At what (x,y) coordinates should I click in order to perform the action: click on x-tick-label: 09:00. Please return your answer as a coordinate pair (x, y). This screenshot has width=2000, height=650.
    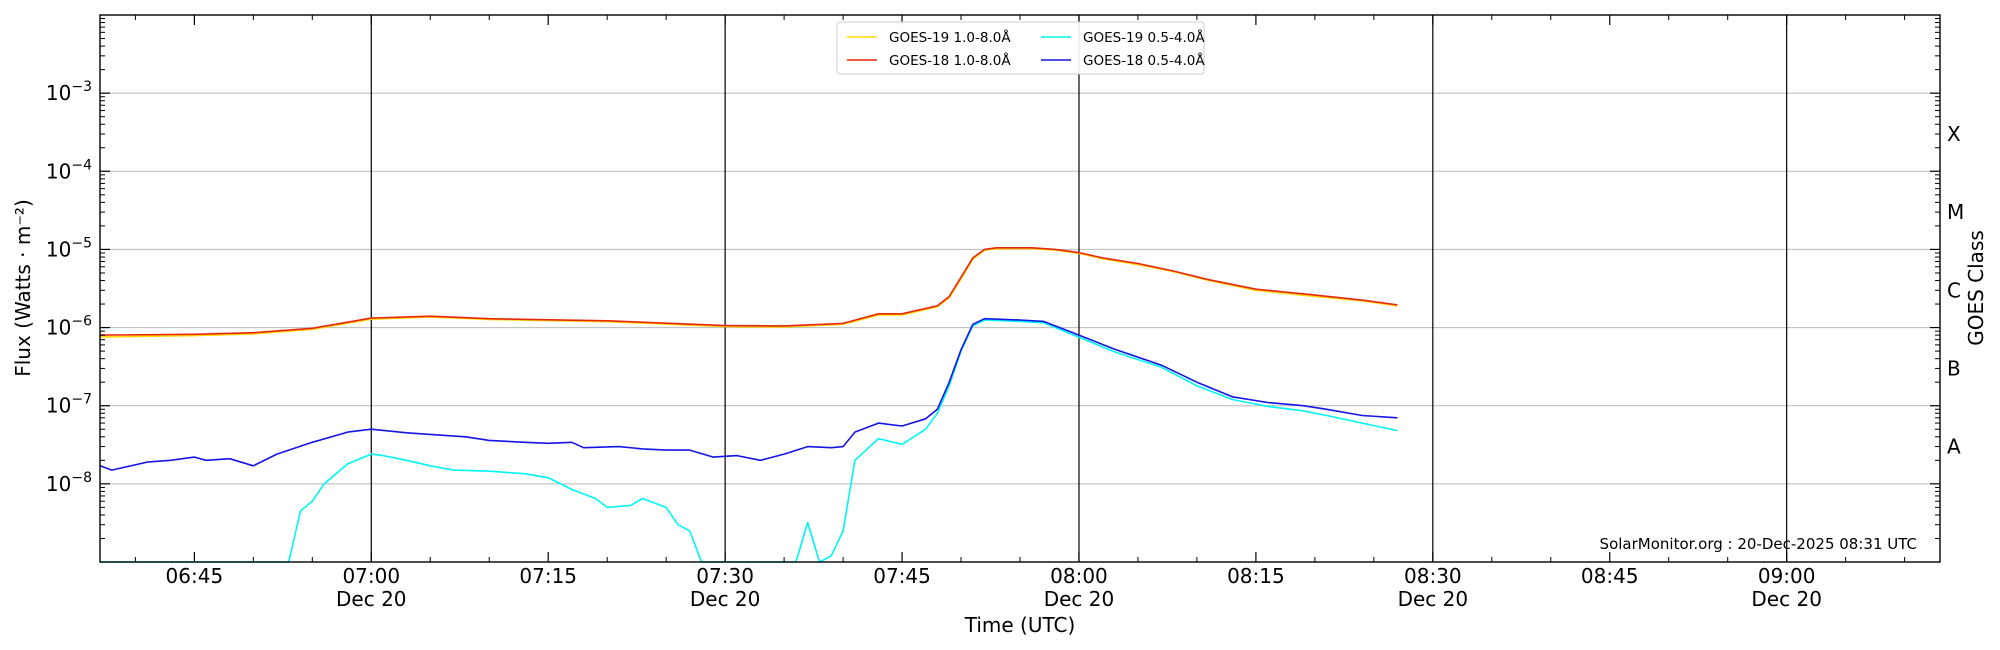
    Looking at the image, I should click on (1787, 576).